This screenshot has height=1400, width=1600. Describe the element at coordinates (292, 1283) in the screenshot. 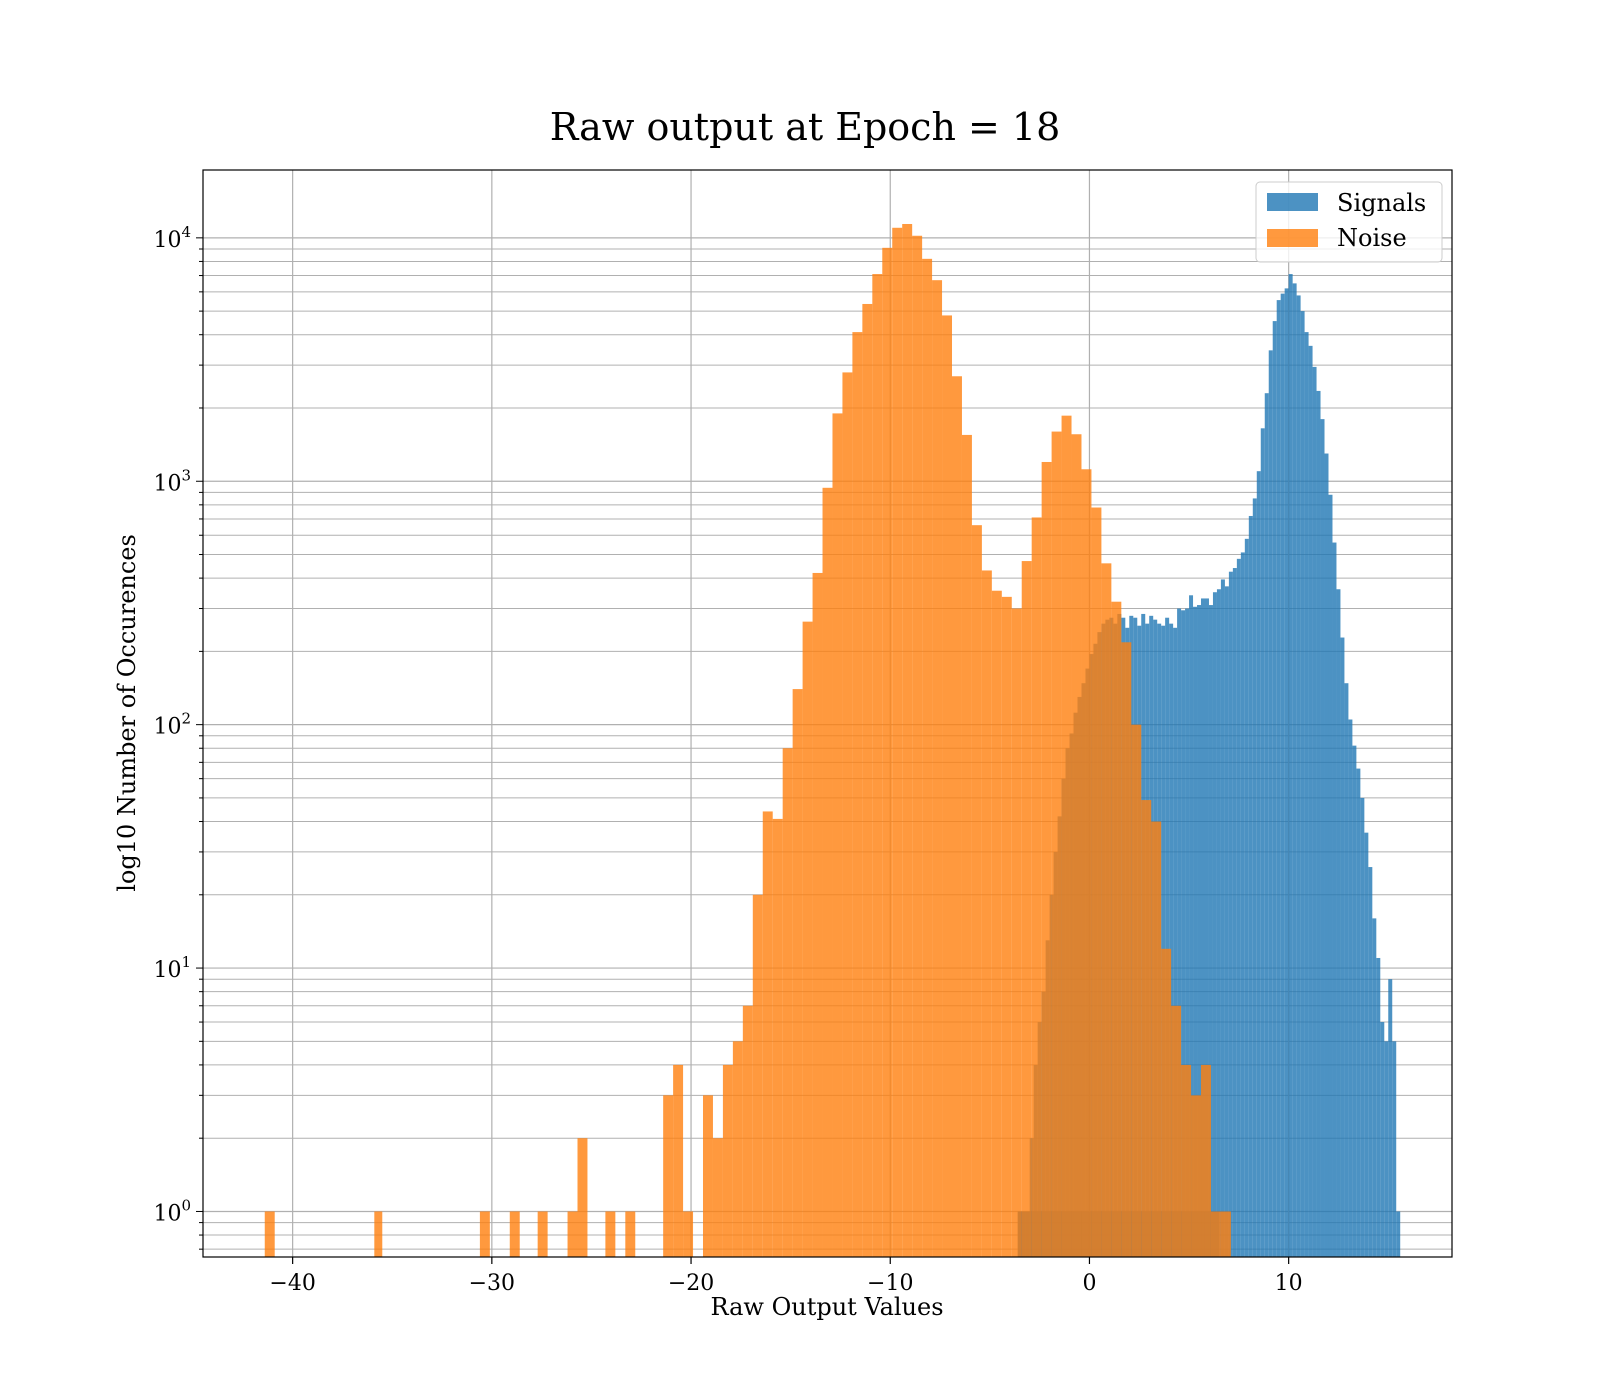

I see `x-tick-label: −40` at that location.